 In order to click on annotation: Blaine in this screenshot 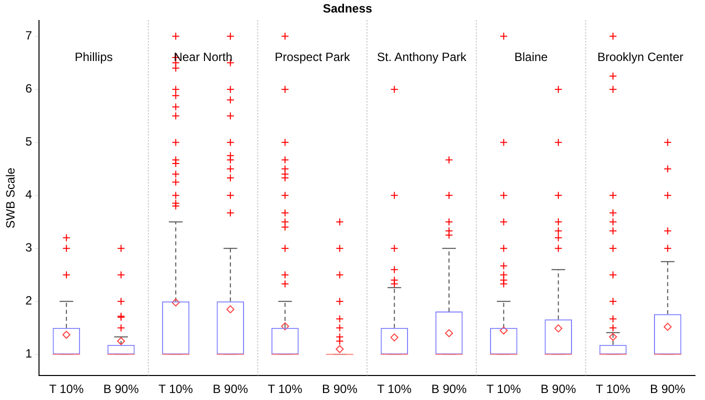, I will do `click(531, 57)`.